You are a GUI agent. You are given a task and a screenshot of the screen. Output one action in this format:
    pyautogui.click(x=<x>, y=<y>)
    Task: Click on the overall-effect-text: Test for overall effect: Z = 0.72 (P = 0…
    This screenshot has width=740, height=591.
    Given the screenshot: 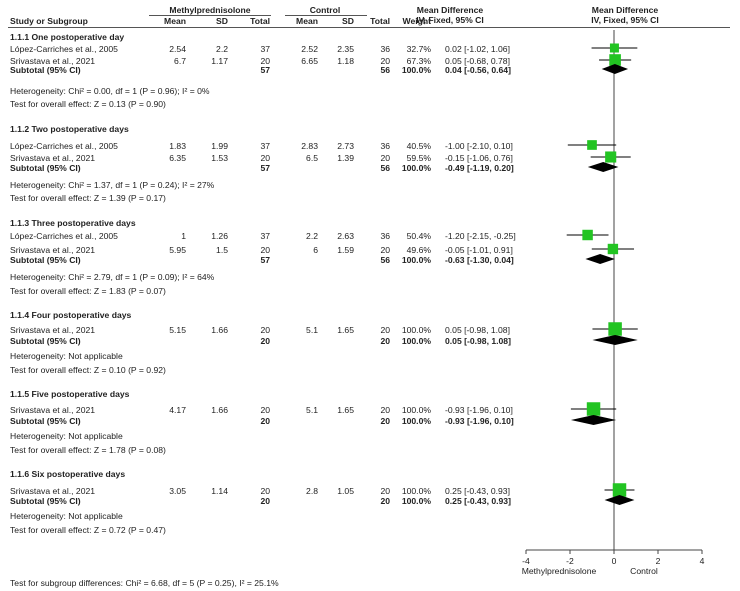 What is the action you would take?
    pyautogui.click(x=88, y=530)
    